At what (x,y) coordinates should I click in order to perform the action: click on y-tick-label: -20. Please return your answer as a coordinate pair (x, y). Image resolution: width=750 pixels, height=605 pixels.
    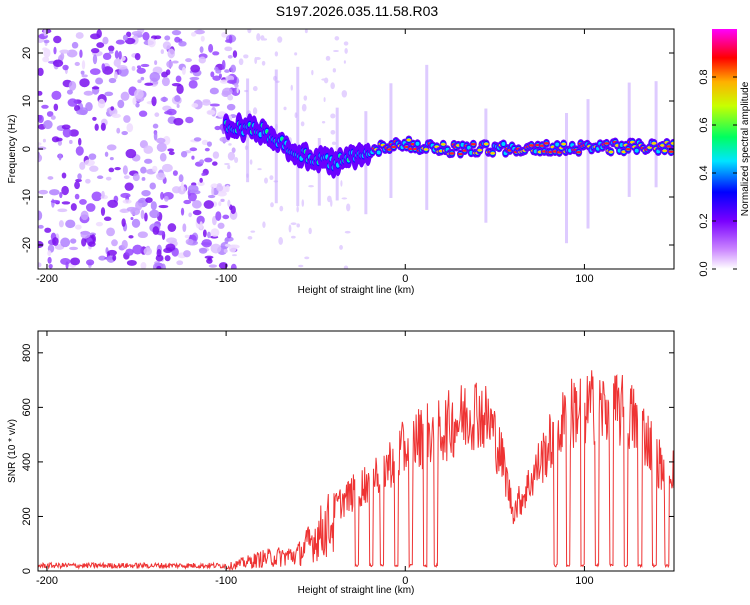
    Looking at the image, I should click on (27, 245).